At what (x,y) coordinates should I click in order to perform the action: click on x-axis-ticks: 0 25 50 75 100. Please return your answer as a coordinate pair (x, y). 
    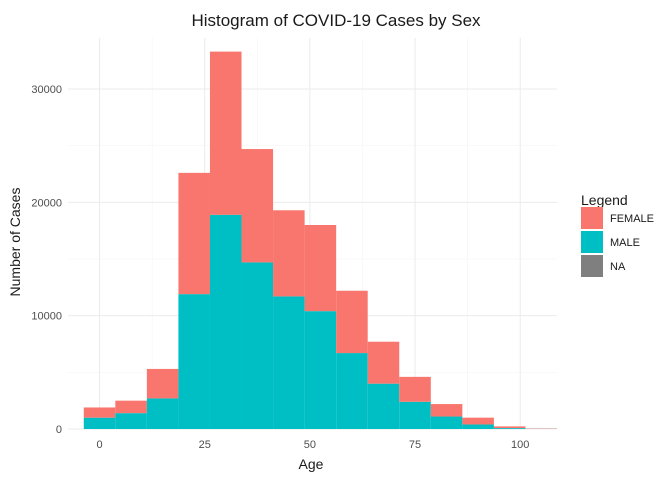
    Looking at the image, I should click on (312, 445).